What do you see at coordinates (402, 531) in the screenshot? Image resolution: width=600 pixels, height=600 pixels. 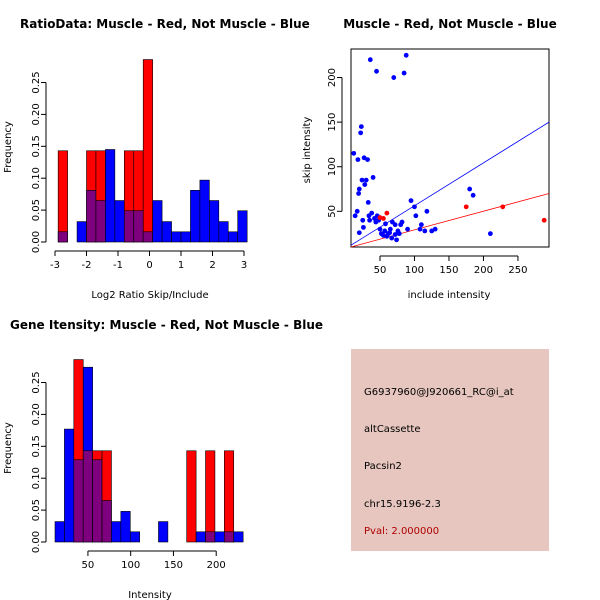 I see `p-value: Pval: 2.000000` at bounding box center [402, 531].